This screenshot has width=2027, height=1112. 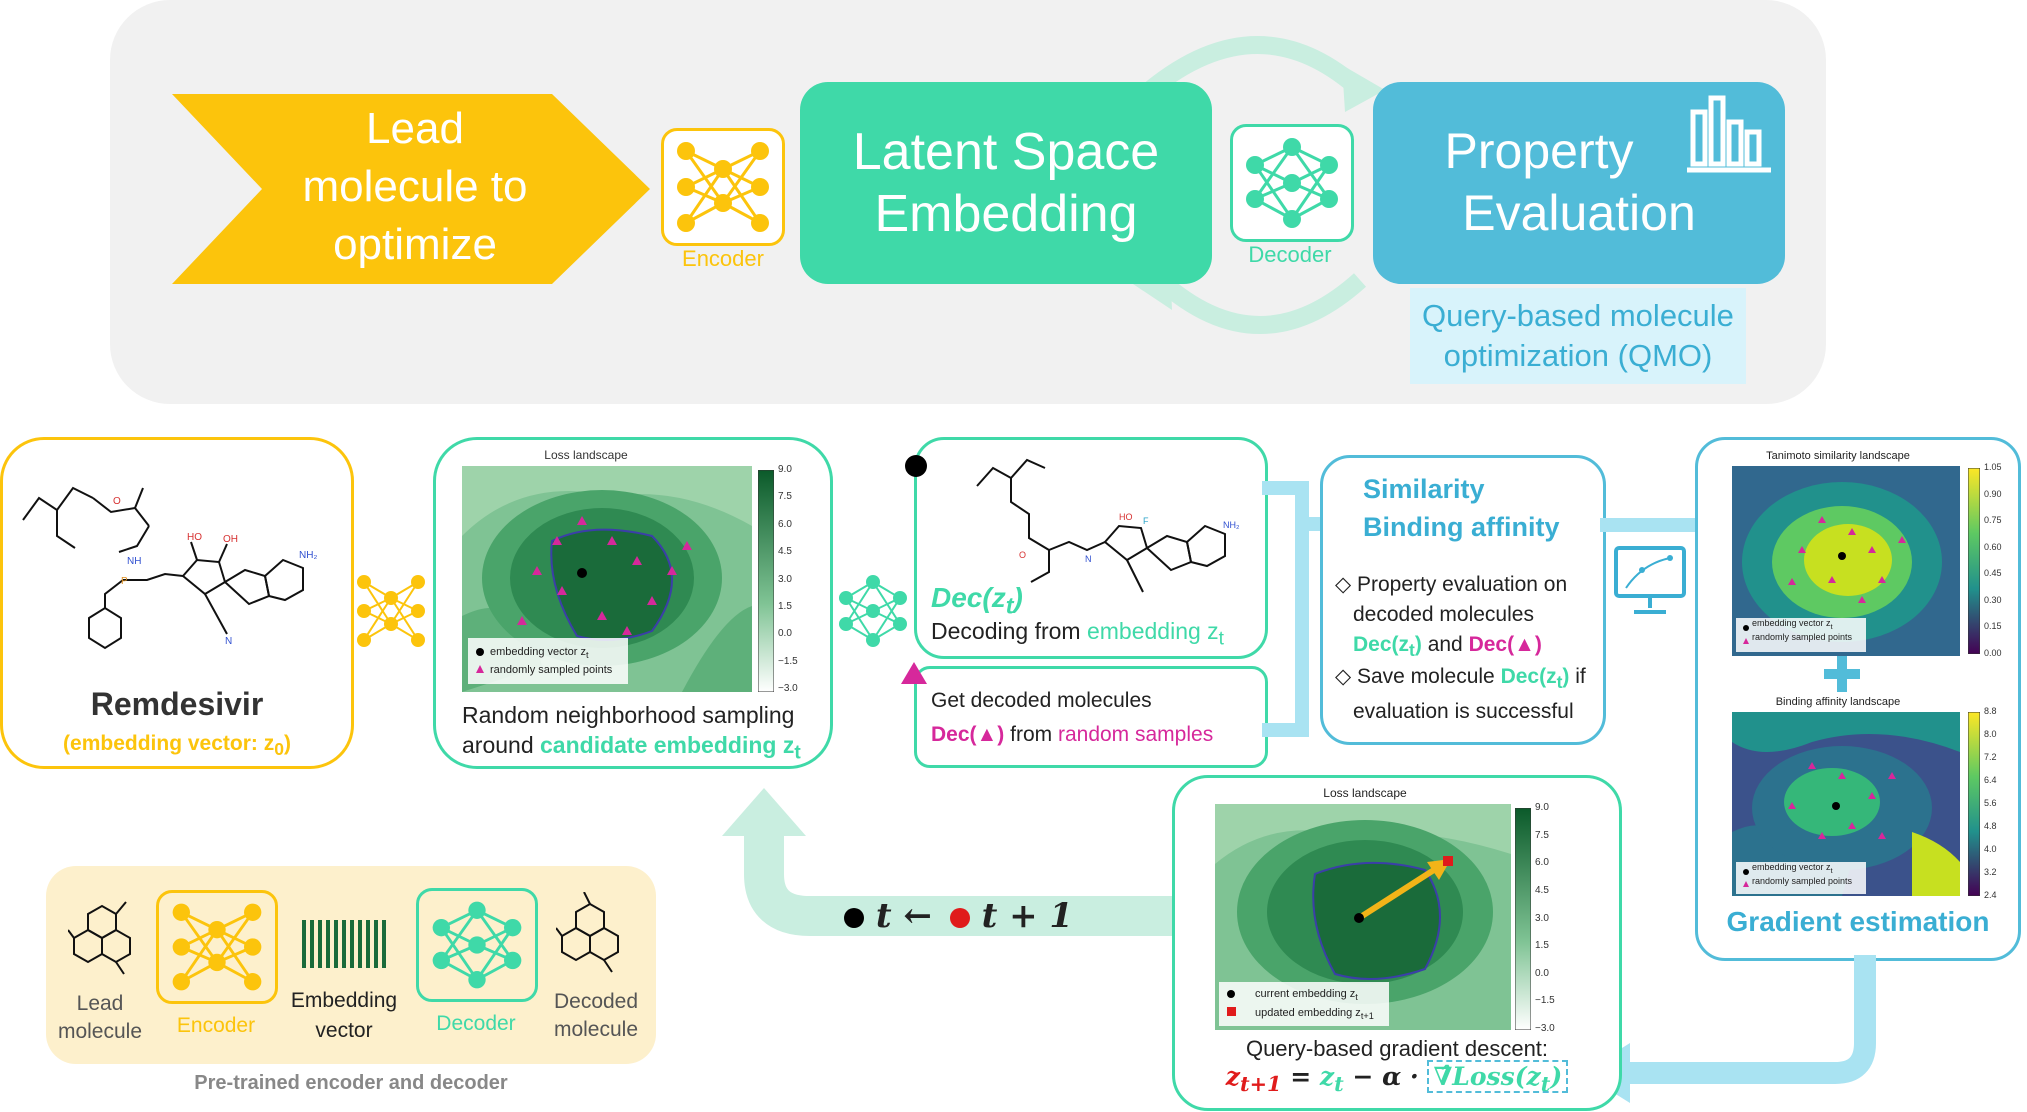 I want to click on encoder-small-icon, so click(x=391, y=611).